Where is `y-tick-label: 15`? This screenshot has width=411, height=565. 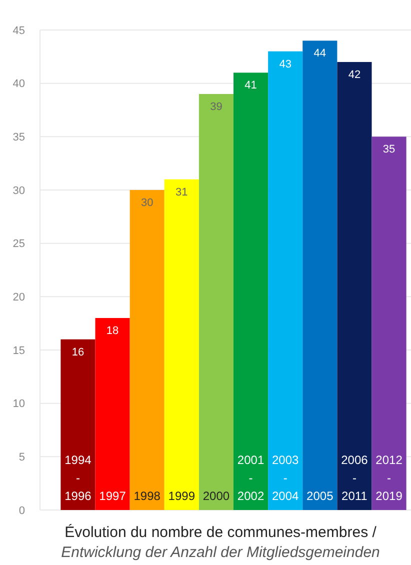
y-tick-label: 15 is located at coordinates (18, 350).